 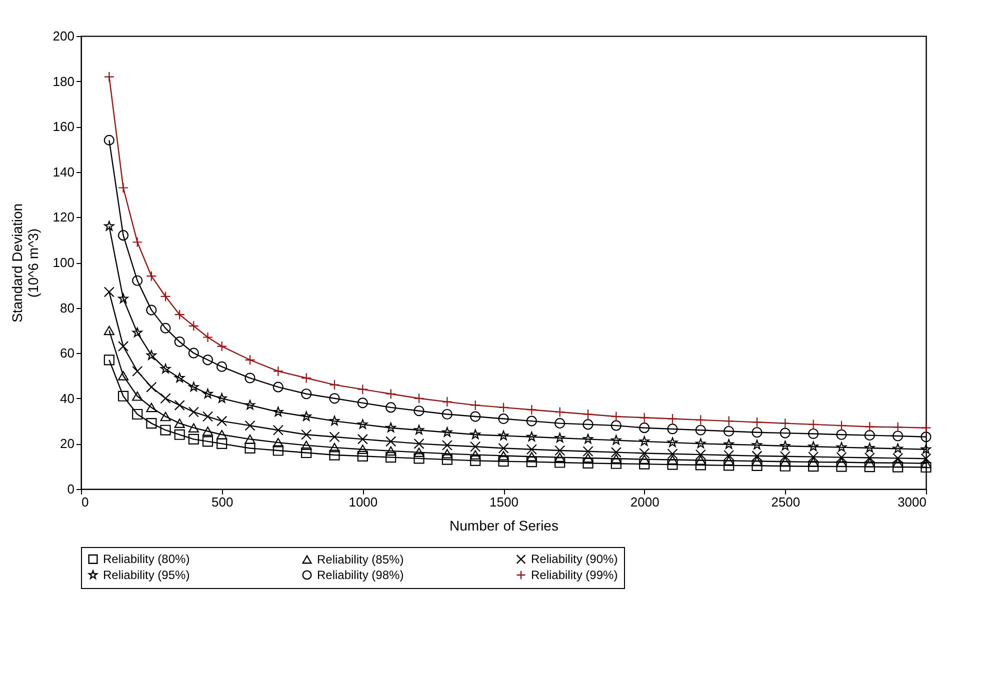 What do you see at coordinates (785, 502) in the screenshot?
I see `x-tick-label: 2500` at bounding box center [785, 502].